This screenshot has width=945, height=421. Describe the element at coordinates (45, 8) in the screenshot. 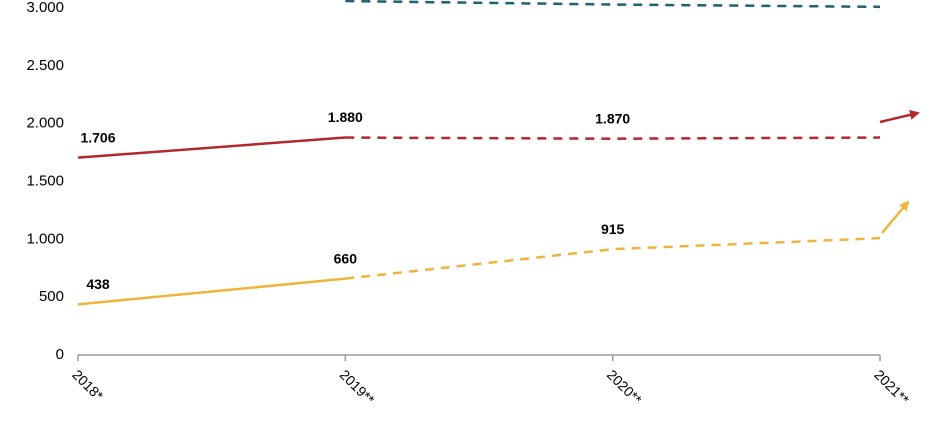

I see `y-tick-label: 3.000` at that location.